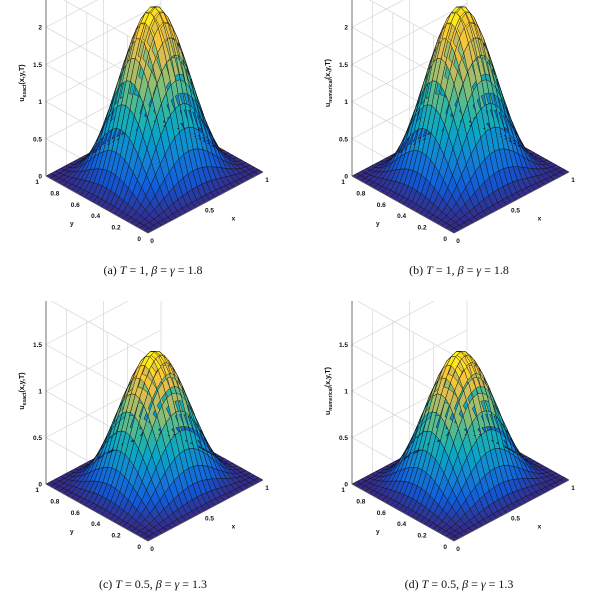 This screenshot has width=613, height=603. Describe the element at coordinates (459, 584) in the screenshot. I see `caption-d: (d) T = 0.5, β = γ = 1.3` at that location.